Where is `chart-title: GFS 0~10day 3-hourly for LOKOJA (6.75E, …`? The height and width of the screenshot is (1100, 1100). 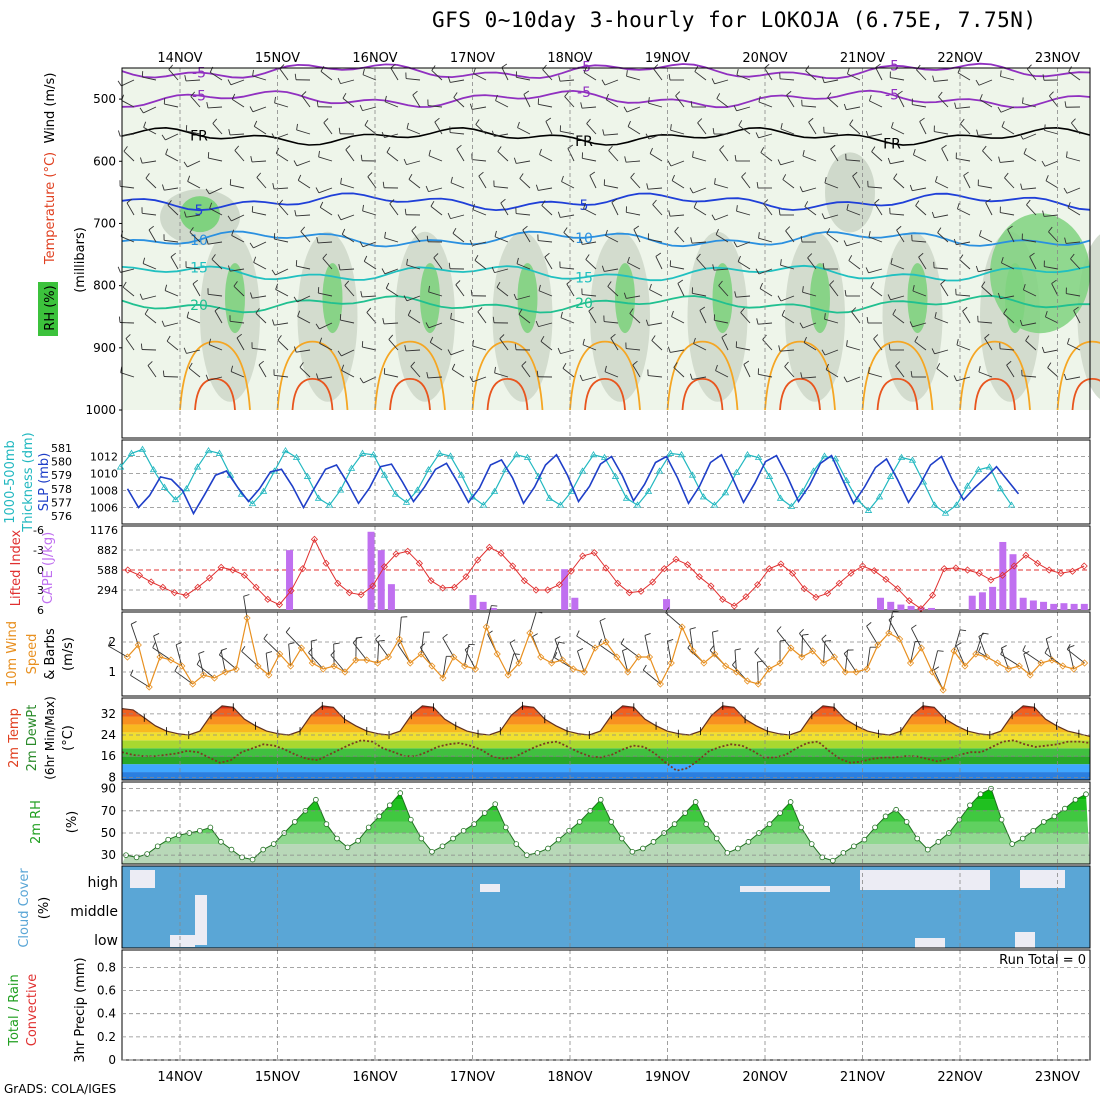 chart-title: GFS 0~10day 3-hourly for LOKOJA (6.75E, … is located at coordinates (734, 20).